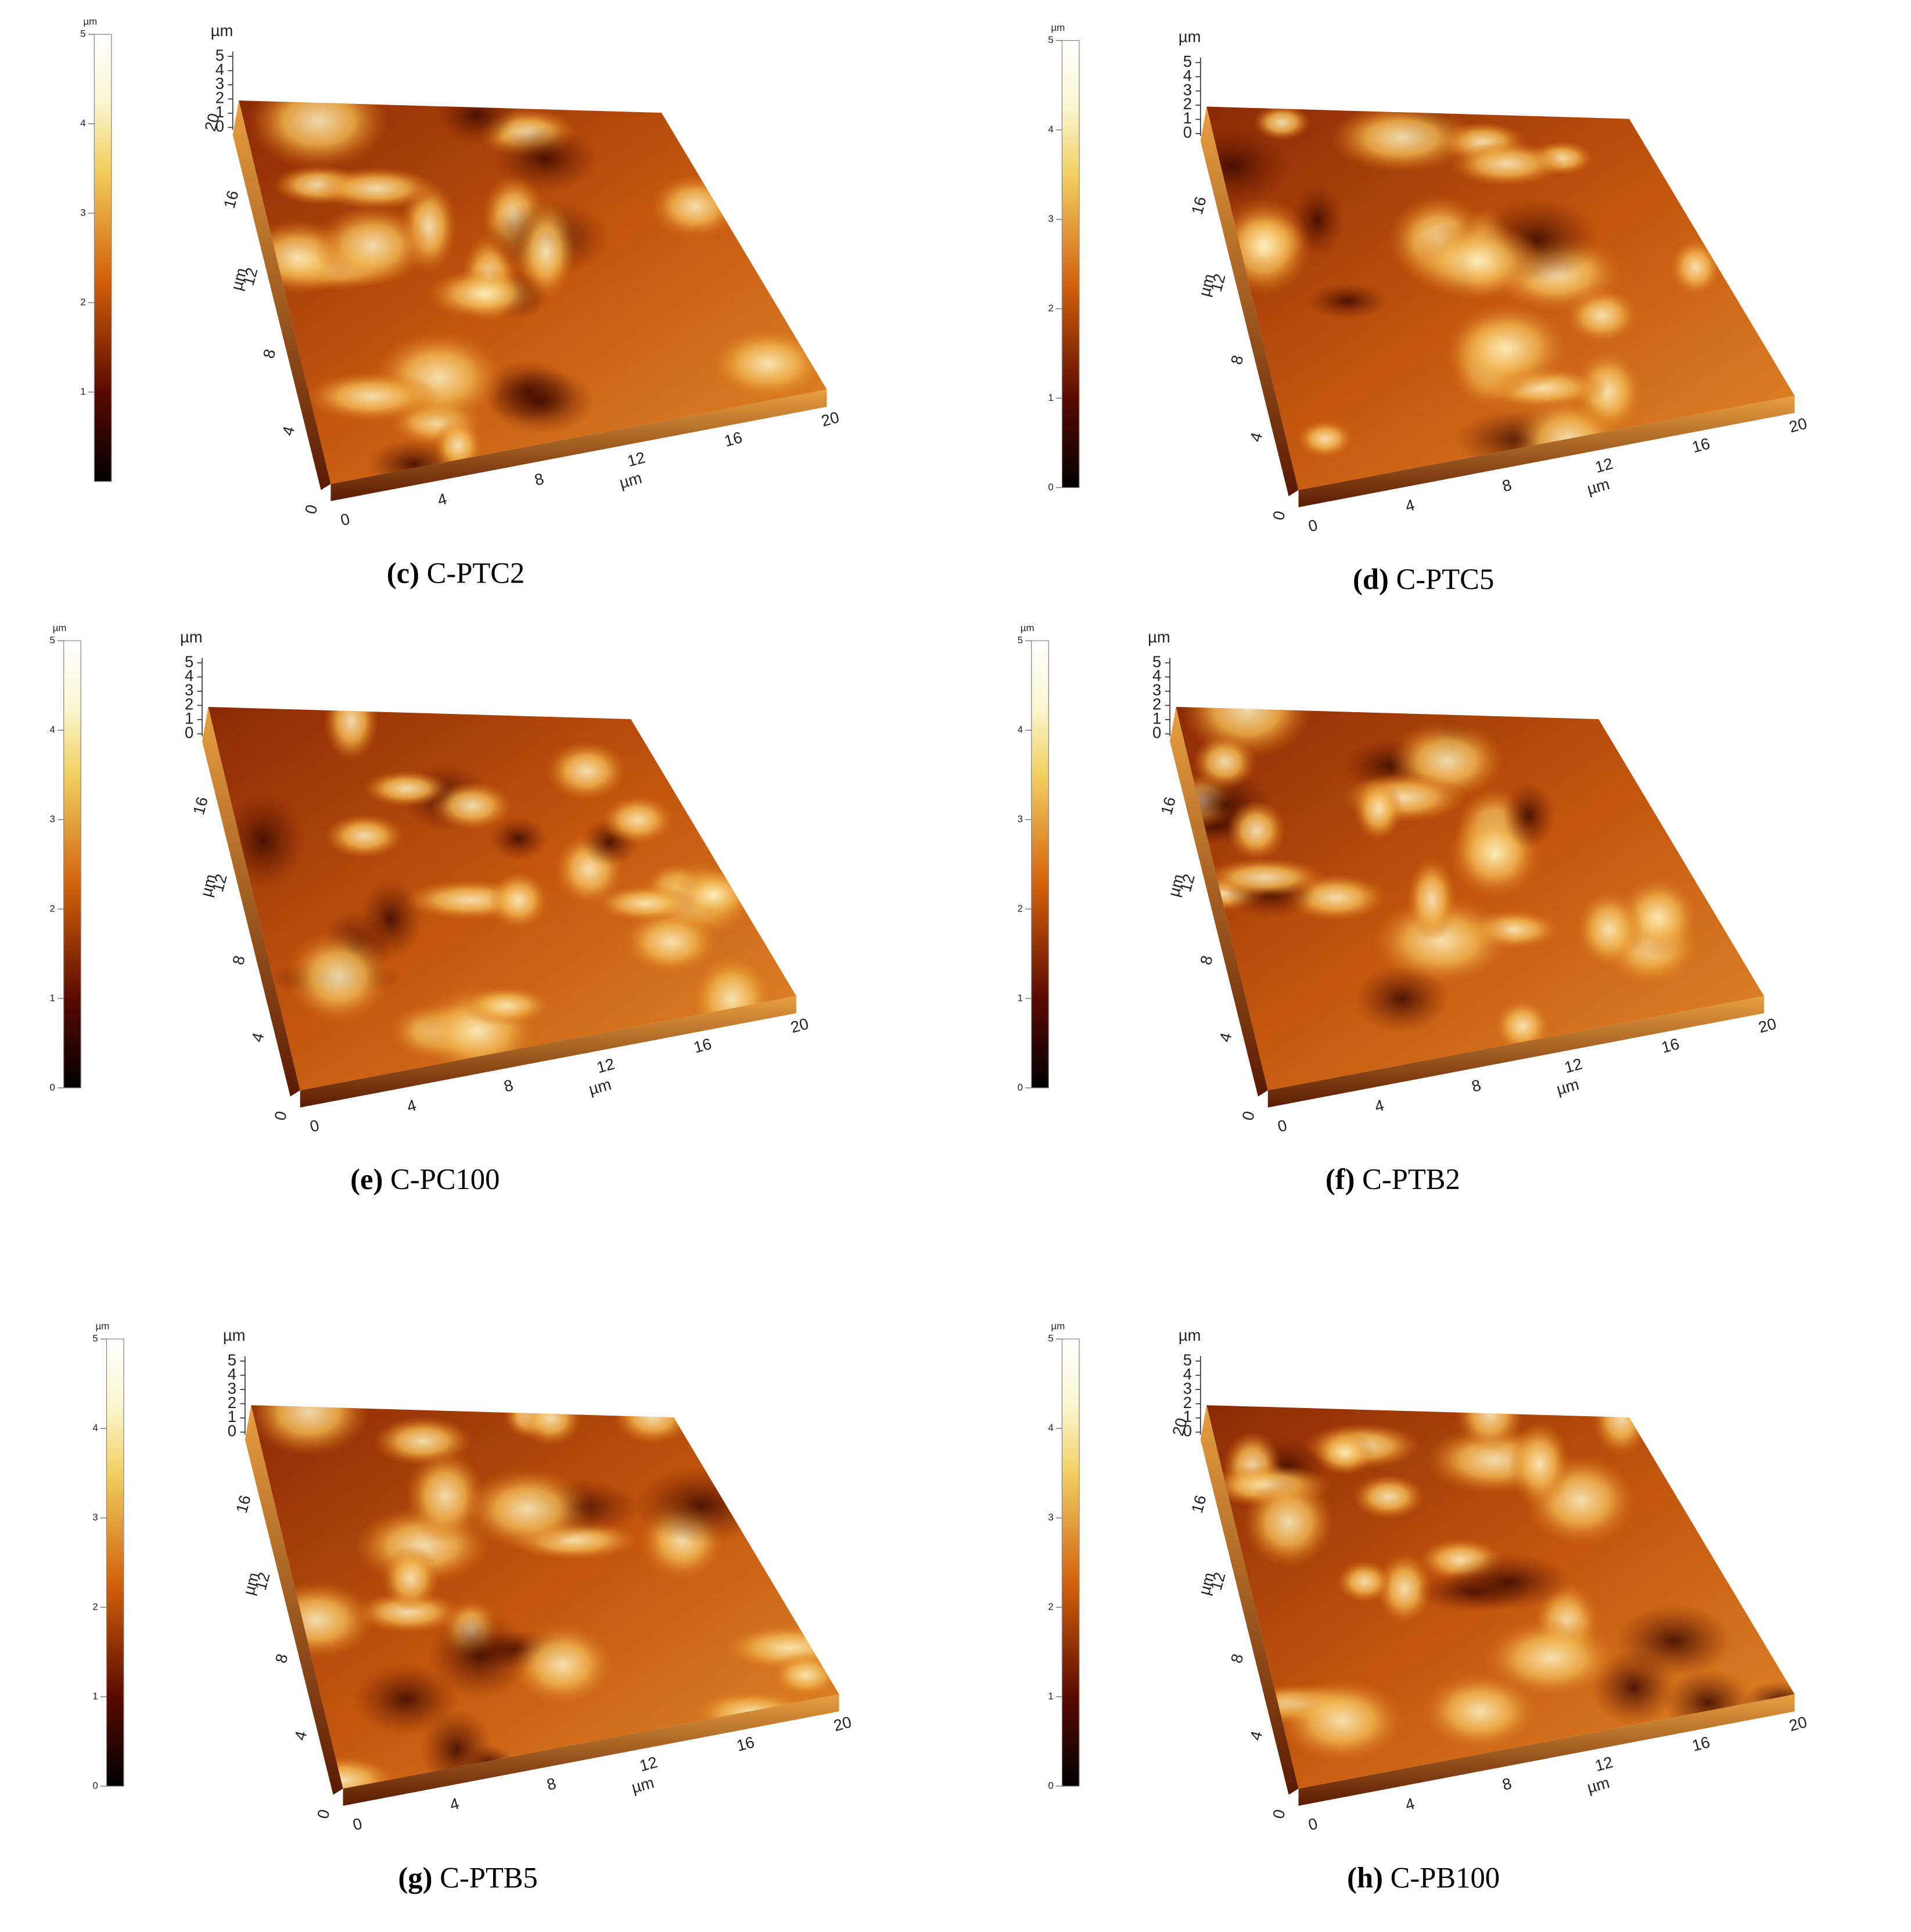  I want to click on y-tick-label: 16, so click(200, 805).